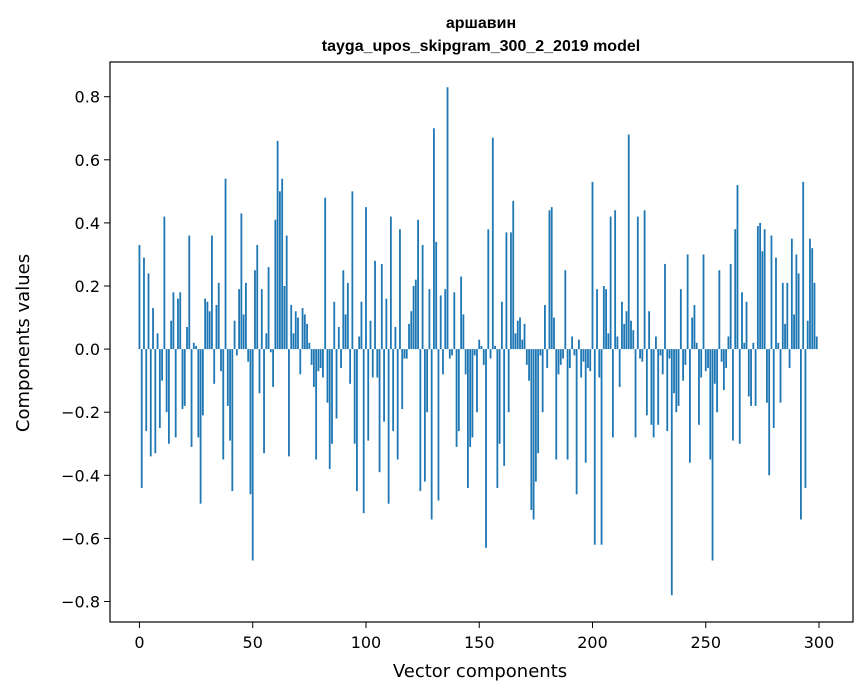  I want to click on x-tick-label: 0, so click(139, 642).